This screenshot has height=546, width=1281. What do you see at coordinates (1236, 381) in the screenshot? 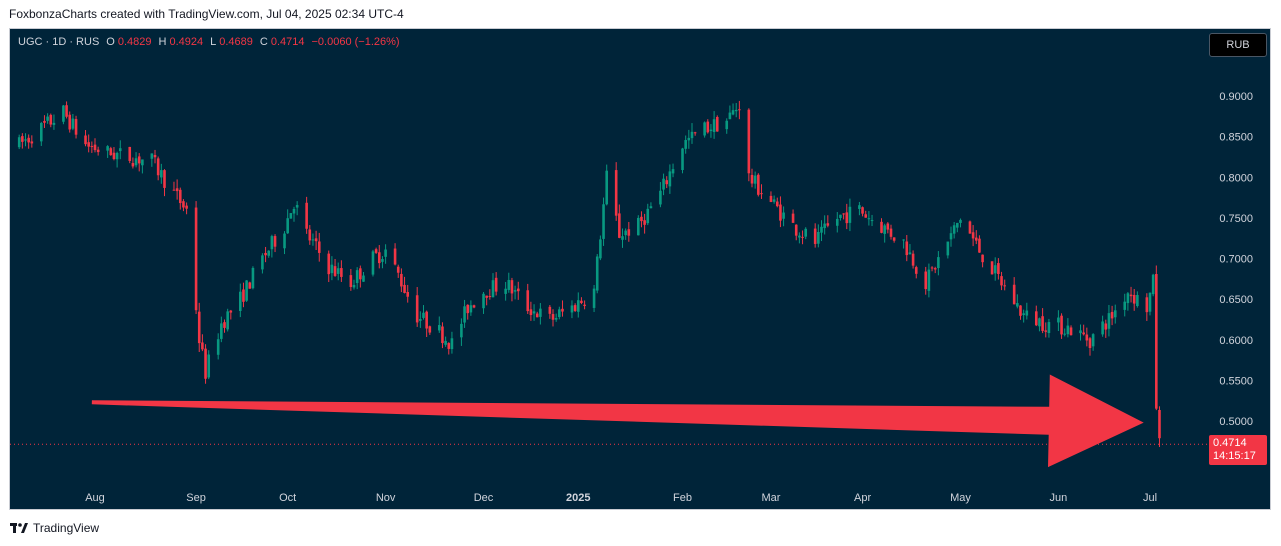
I see `y-tick-label: 0.5500` at bounding box center [1236, 381].